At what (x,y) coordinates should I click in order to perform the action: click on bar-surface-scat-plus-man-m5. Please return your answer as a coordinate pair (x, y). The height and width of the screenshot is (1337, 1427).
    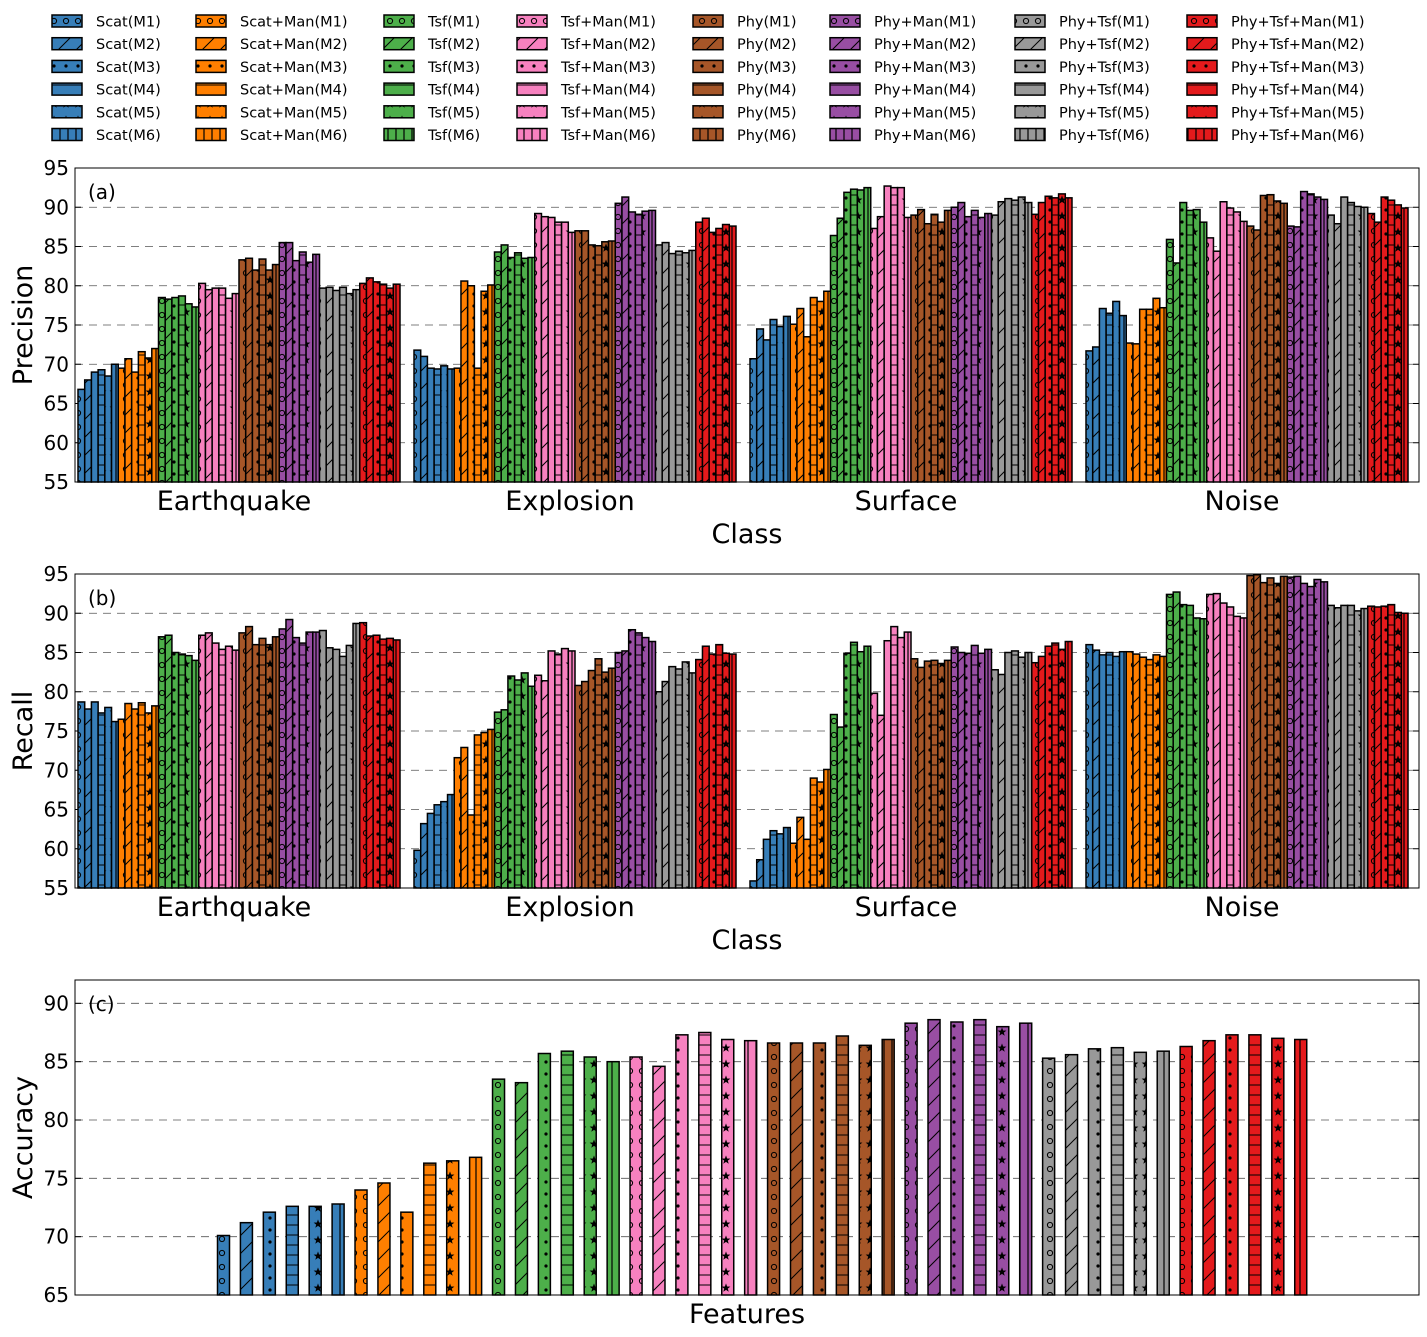
    Looking at the image, I should click on (820, 835).